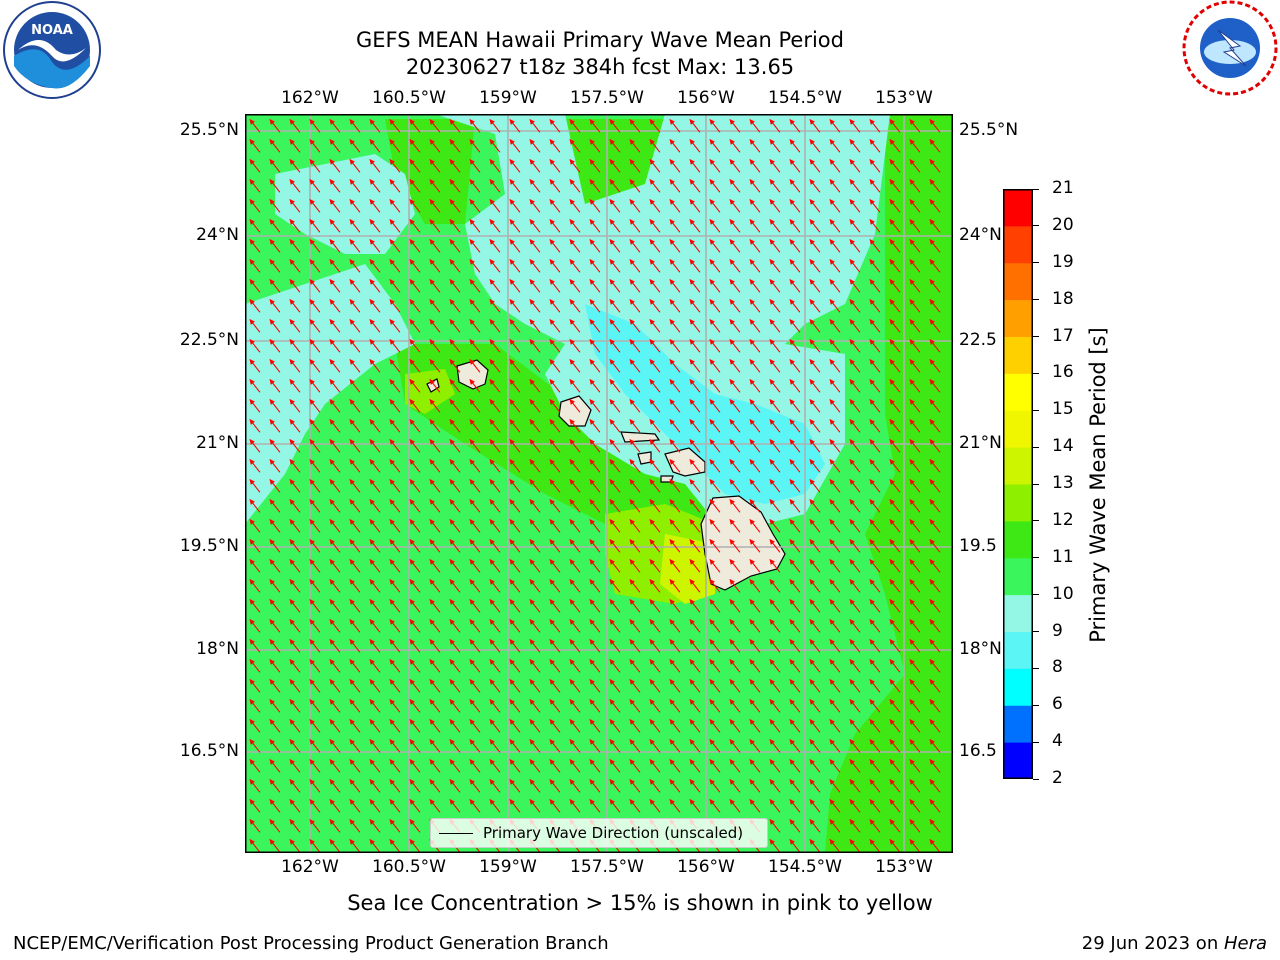 Image resolution: width=1280 pixels, height=960 pixels. I want to click on lon-tick-label-bottom: 153°W, so click(904, 867).